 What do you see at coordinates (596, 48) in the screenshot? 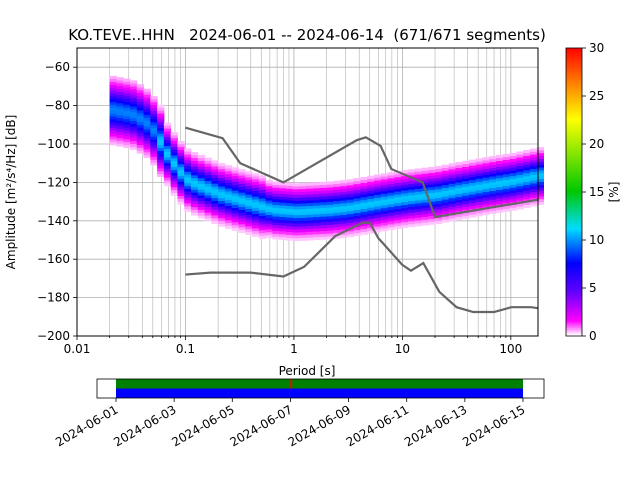
I see `colorbar-tick-label: 30` at bounding box center [596, 48].